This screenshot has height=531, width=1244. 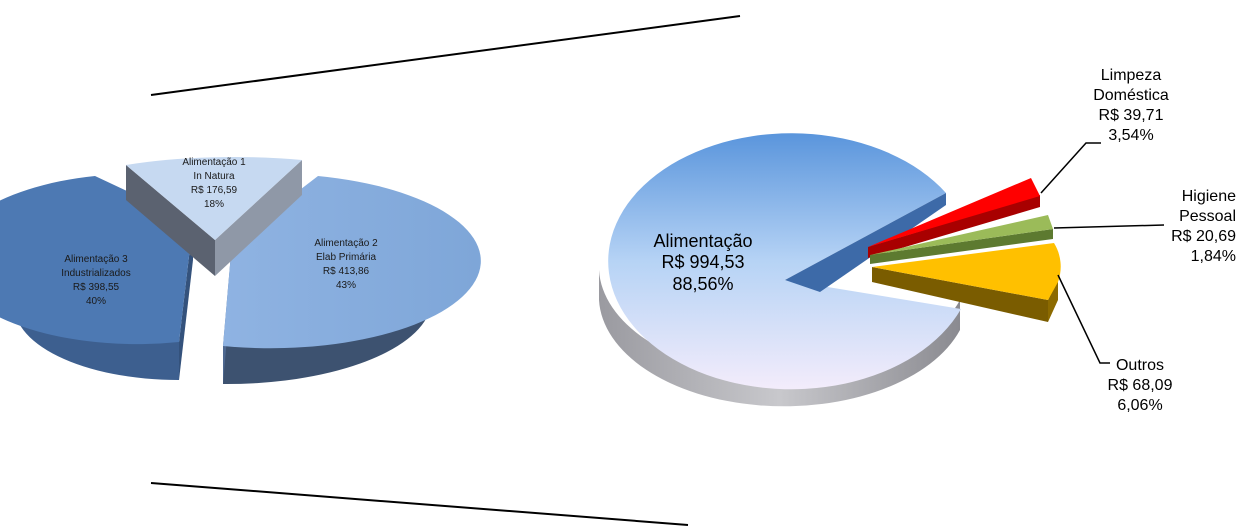 What do you see at coordinates (784, 261) in the screenshot?
I see `right-slice-alimentacao` at bounding box center [784, 261].